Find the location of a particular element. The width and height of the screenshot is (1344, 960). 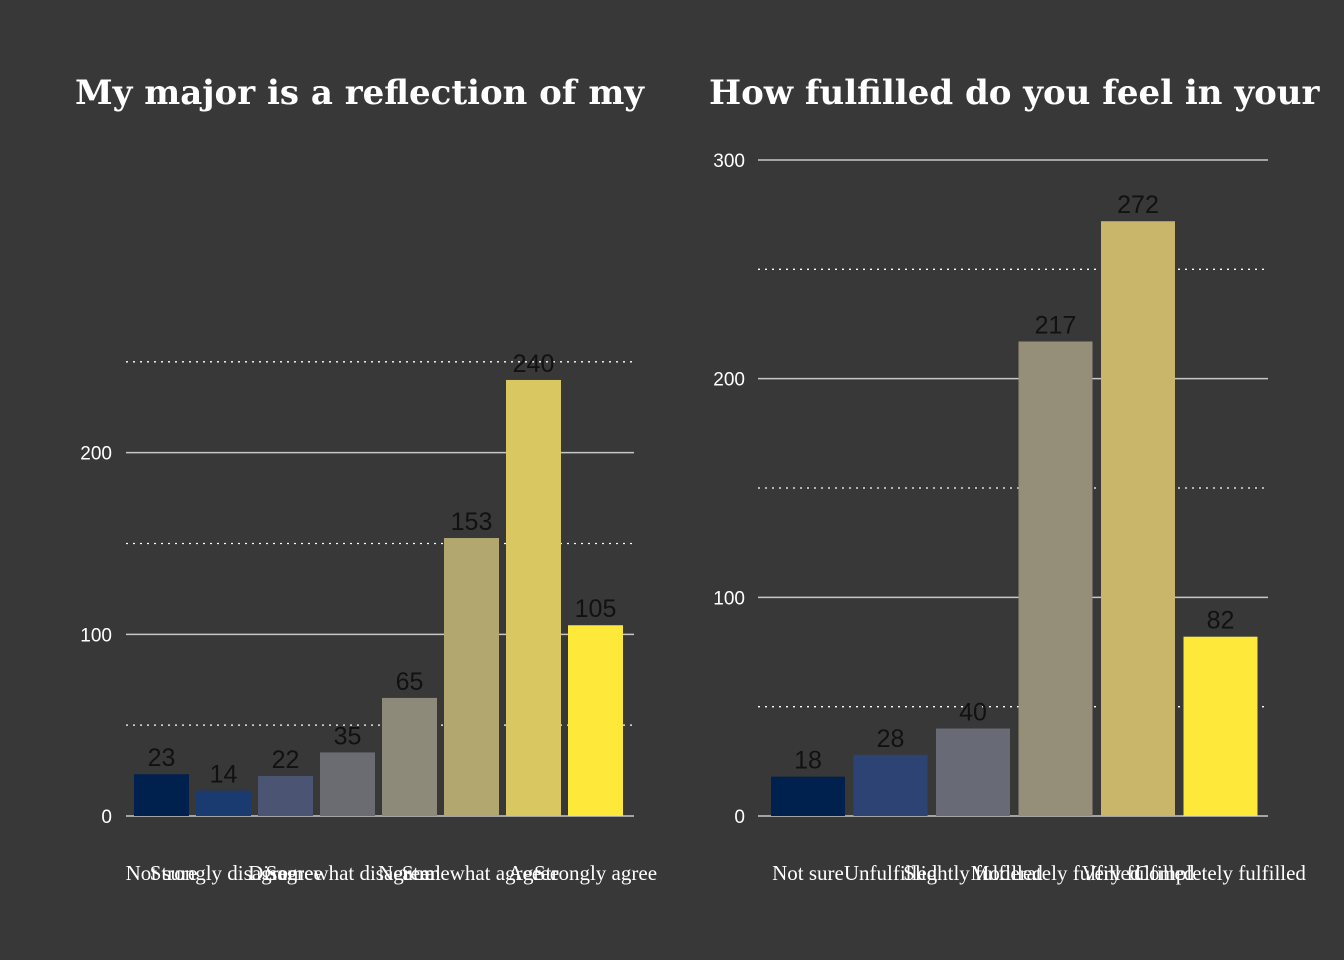

x-tick-label: Somewhat agree is located at coordinates (471, 873).